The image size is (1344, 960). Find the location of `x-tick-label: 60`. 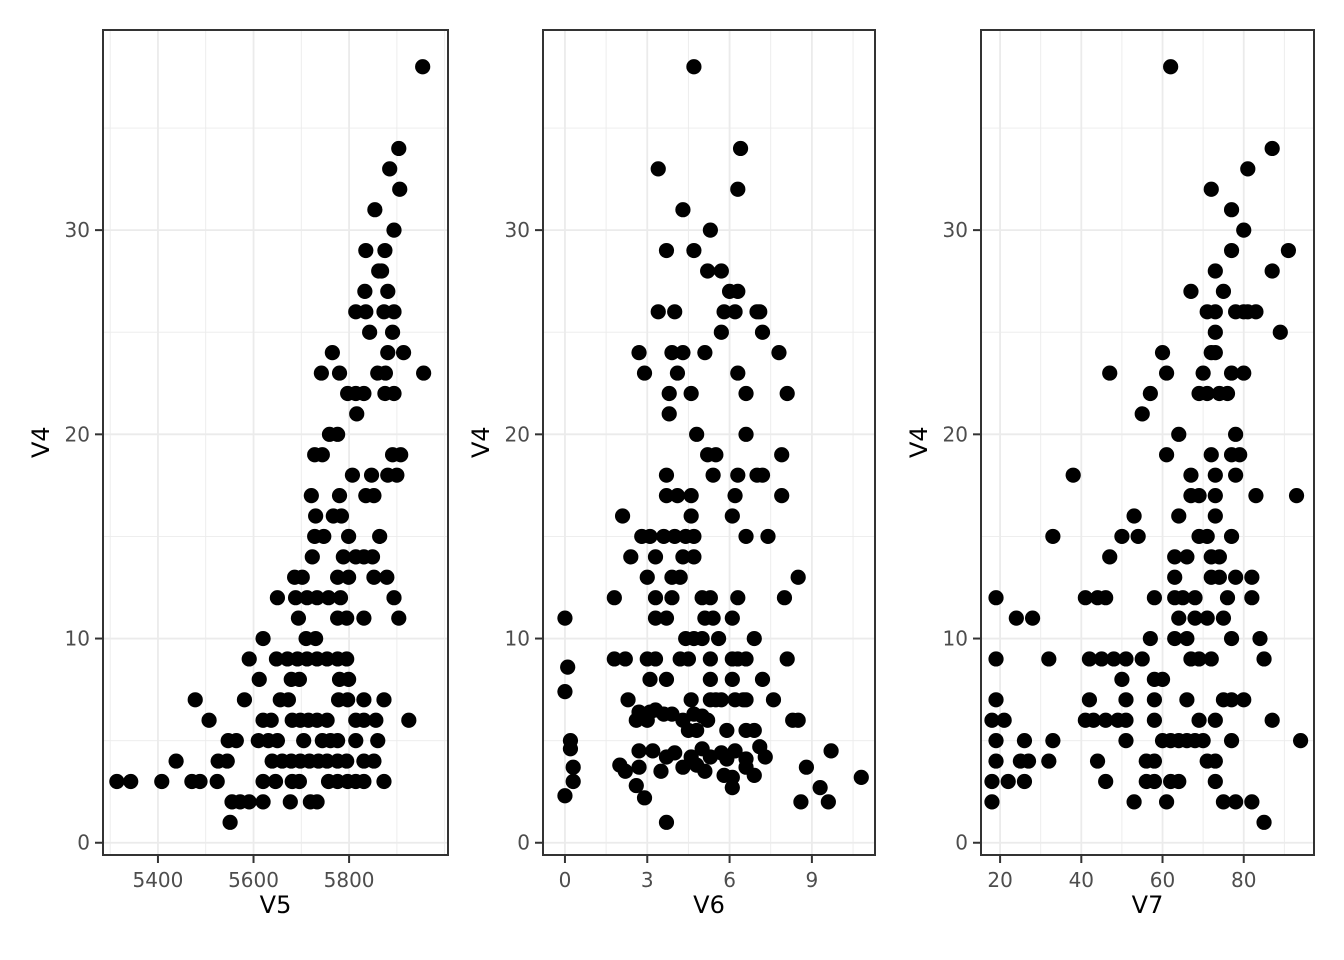

x-tick-label: 60 is located at coordinates (1162, 880).